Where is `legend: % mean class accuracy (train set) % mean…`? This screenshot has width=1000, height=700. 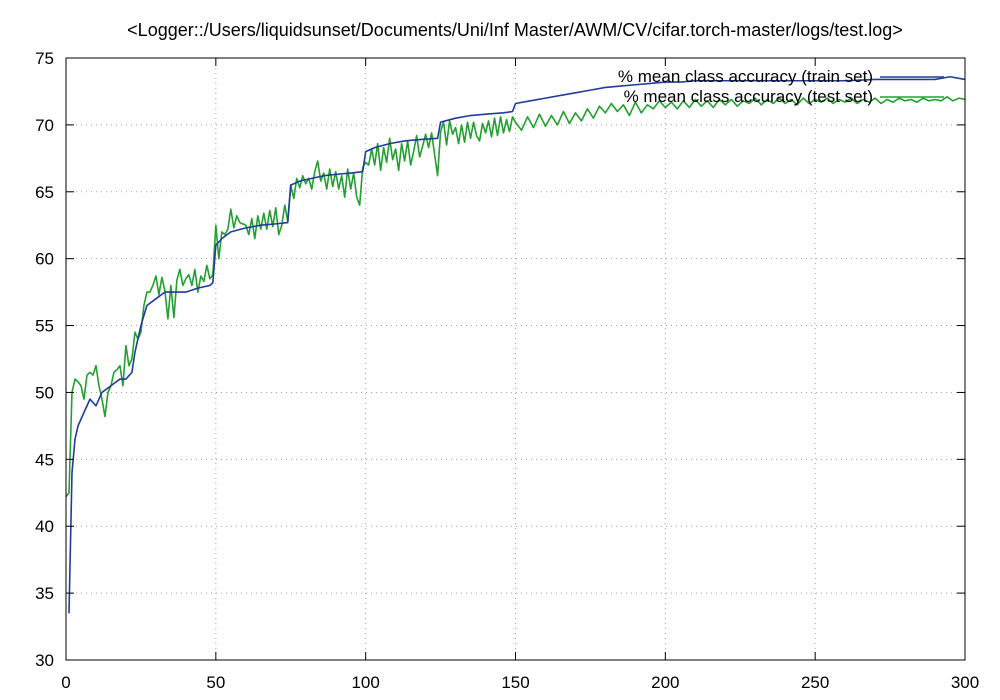
legend: % mean class accuracy (train set) % mean… is located at coordinates (781, 86).